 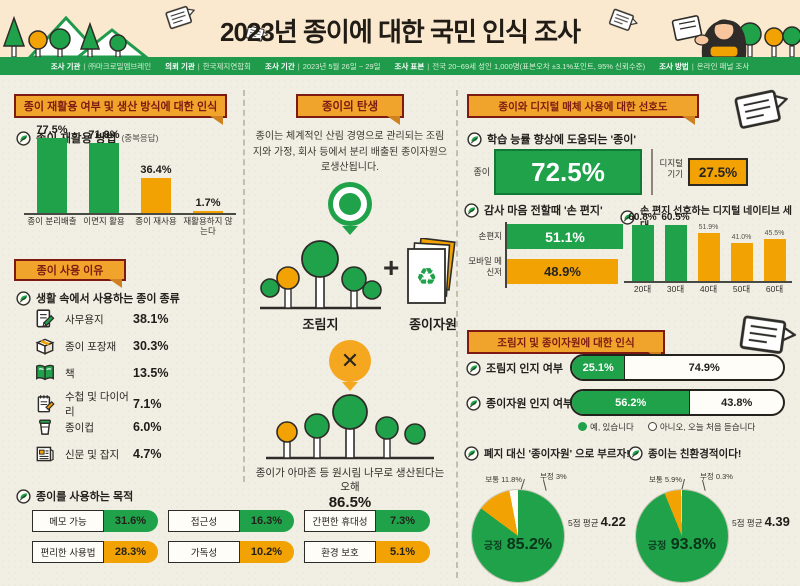 I want to click on mobile-bar-label: 모바일 메신저, so click(x=485, y=266).